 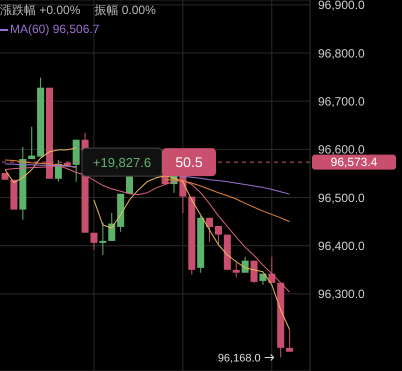 What do you see at coordinates (342, 197) in the screenshot?
I see `y-tick-label: 96,500.0` at bounding box center [342, 197].